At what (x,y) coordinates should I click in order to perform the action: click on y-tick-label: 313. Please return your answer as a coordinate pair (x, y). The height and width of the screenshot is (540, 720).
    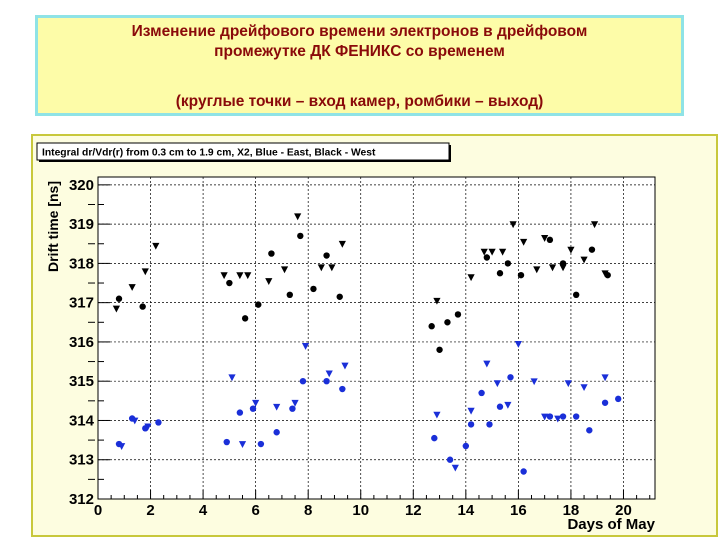
    Looking at the image, I should click on (81, 460).